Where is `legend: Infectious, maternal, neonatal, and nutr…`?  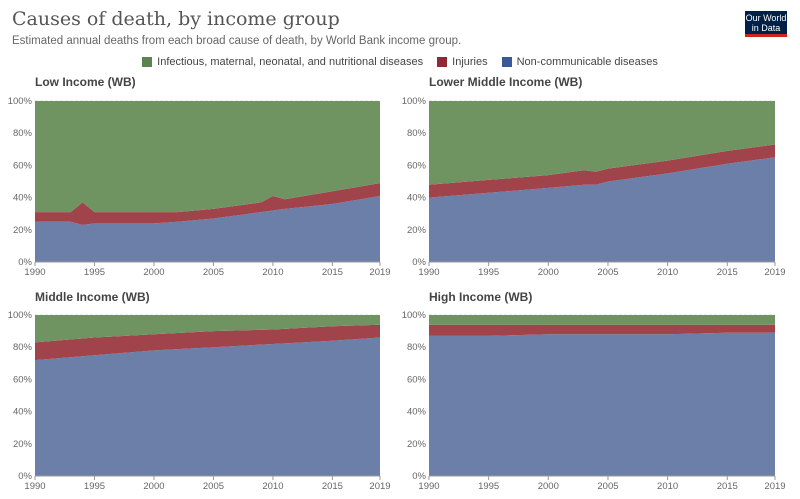
legend: Infectious, maternal, neonatal, and nutr… is located at coordinates (400, 62).